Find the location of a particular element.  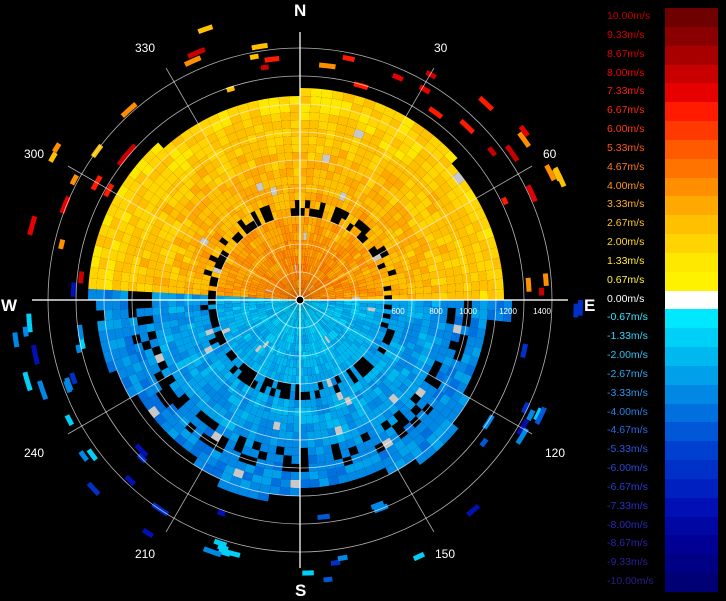

legend-label: 10.00m/s is located at coordinates (629, 16).